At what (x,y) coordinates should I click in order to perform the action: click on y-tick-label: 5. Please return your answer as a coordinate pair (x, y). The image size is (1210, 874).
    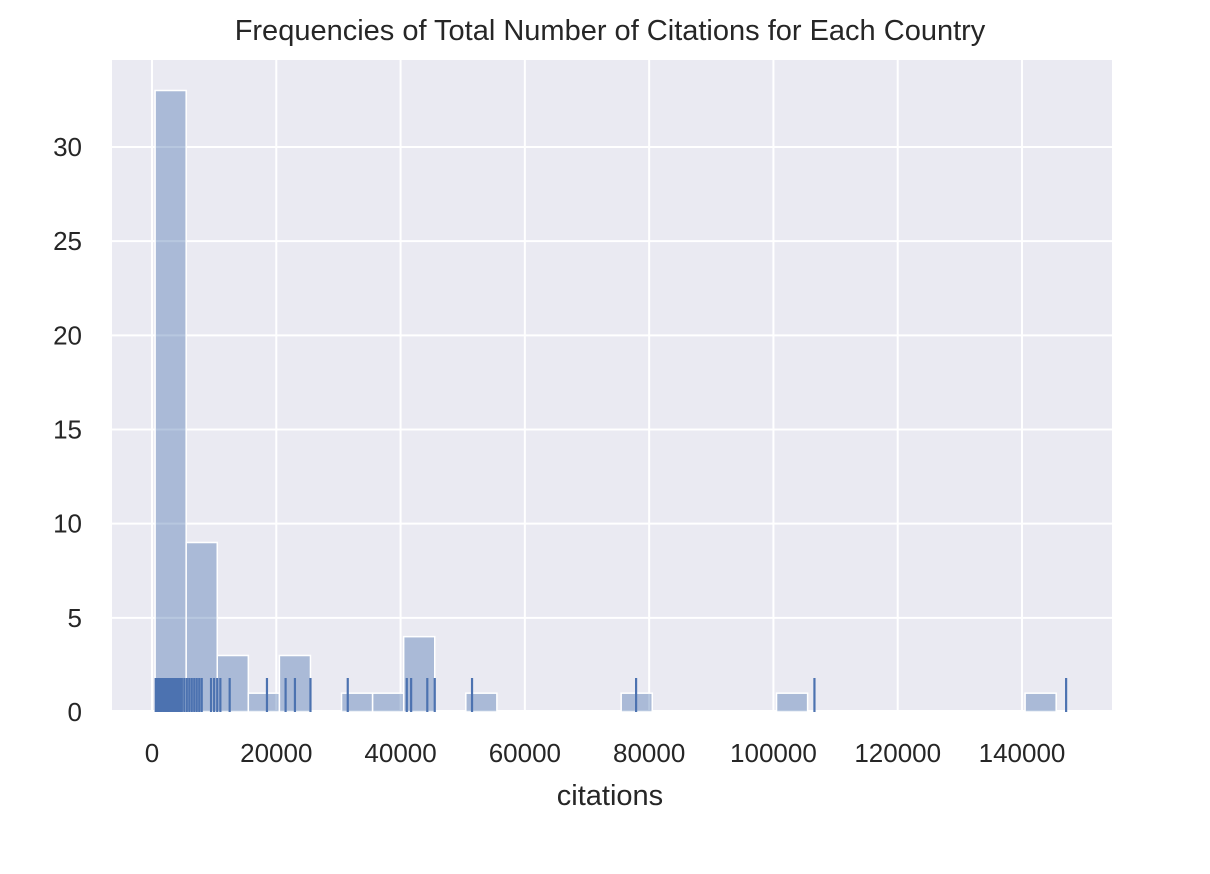
    Looking at the image, I should click on (75, 618).